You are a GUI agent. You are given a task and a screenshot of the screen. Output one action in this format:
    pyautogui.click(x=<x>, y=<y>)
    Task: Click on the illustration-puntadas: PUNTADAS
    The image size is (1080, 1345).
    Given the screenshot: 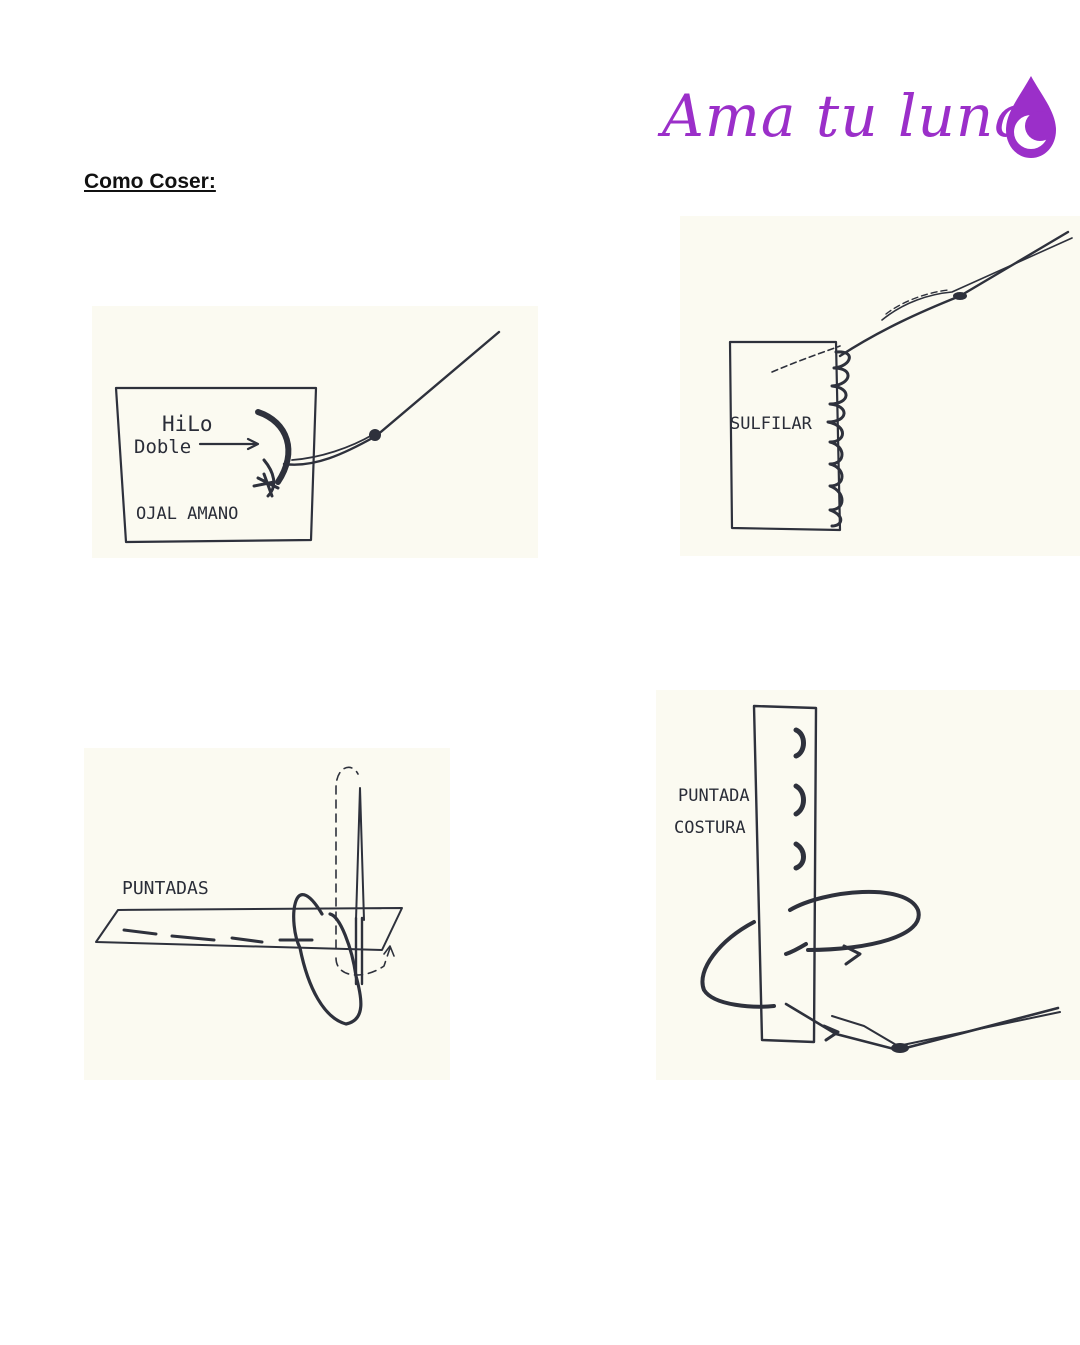 What is the action you would take?
    pyautogui.click(x=267, y=914)
    